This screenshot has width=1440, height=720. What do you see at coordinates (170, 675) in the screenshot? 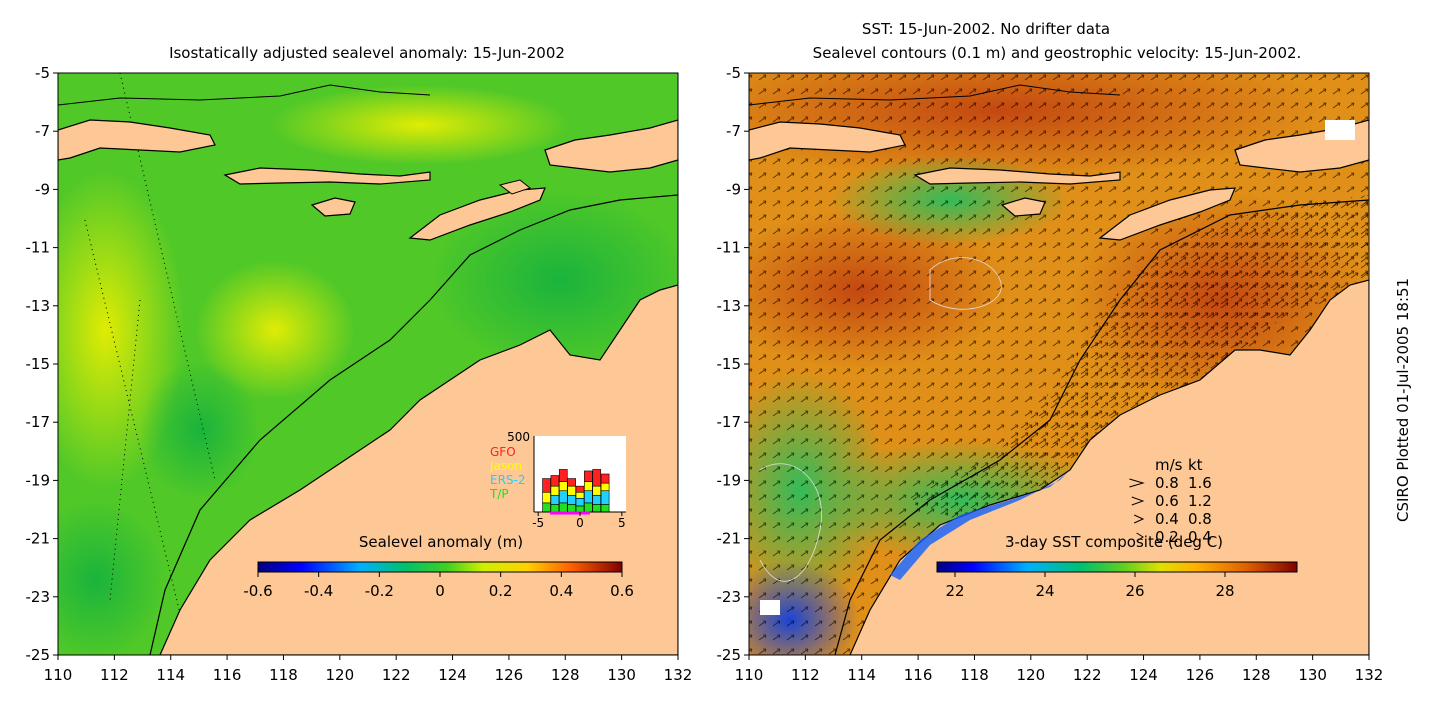
I see `left-lon-tick-label: 114` at bounding box center [170, 675].